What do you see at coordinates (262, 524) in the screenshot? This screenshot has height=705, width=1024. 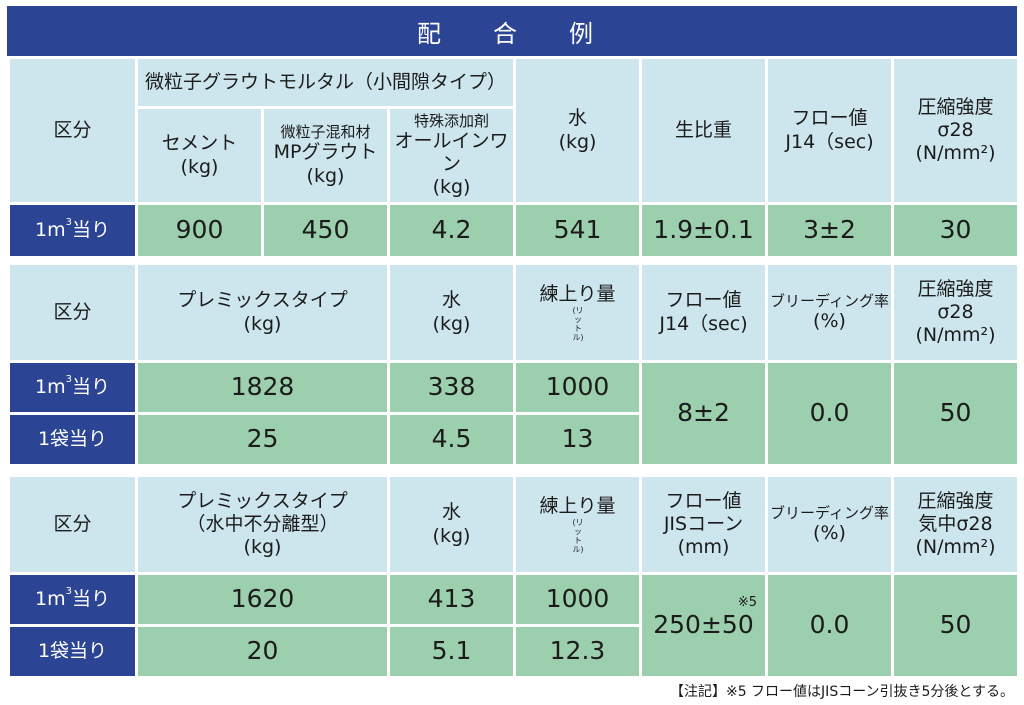 I see `header-premix: プレミックスタイプ （水中不分離型） (kg)` at bounding box center [262, 524].